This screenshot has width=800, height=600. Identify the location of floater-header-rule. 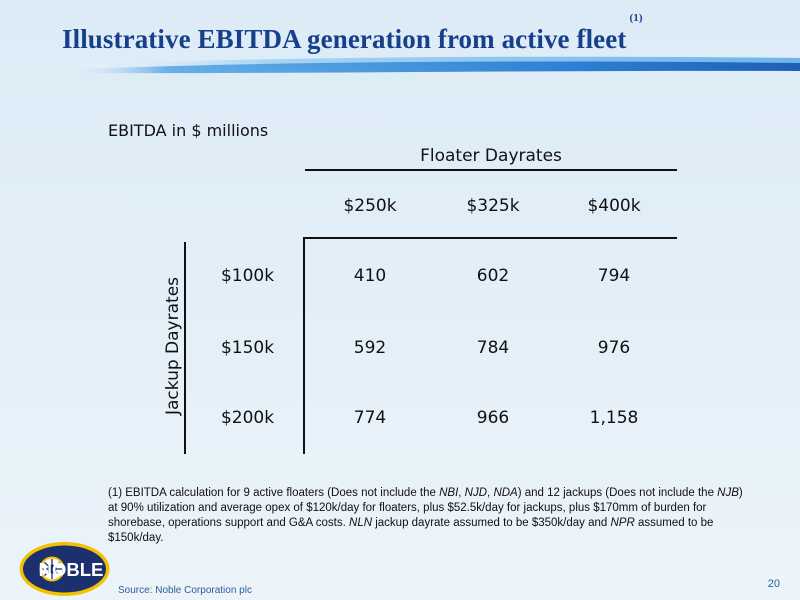
(491, 170).